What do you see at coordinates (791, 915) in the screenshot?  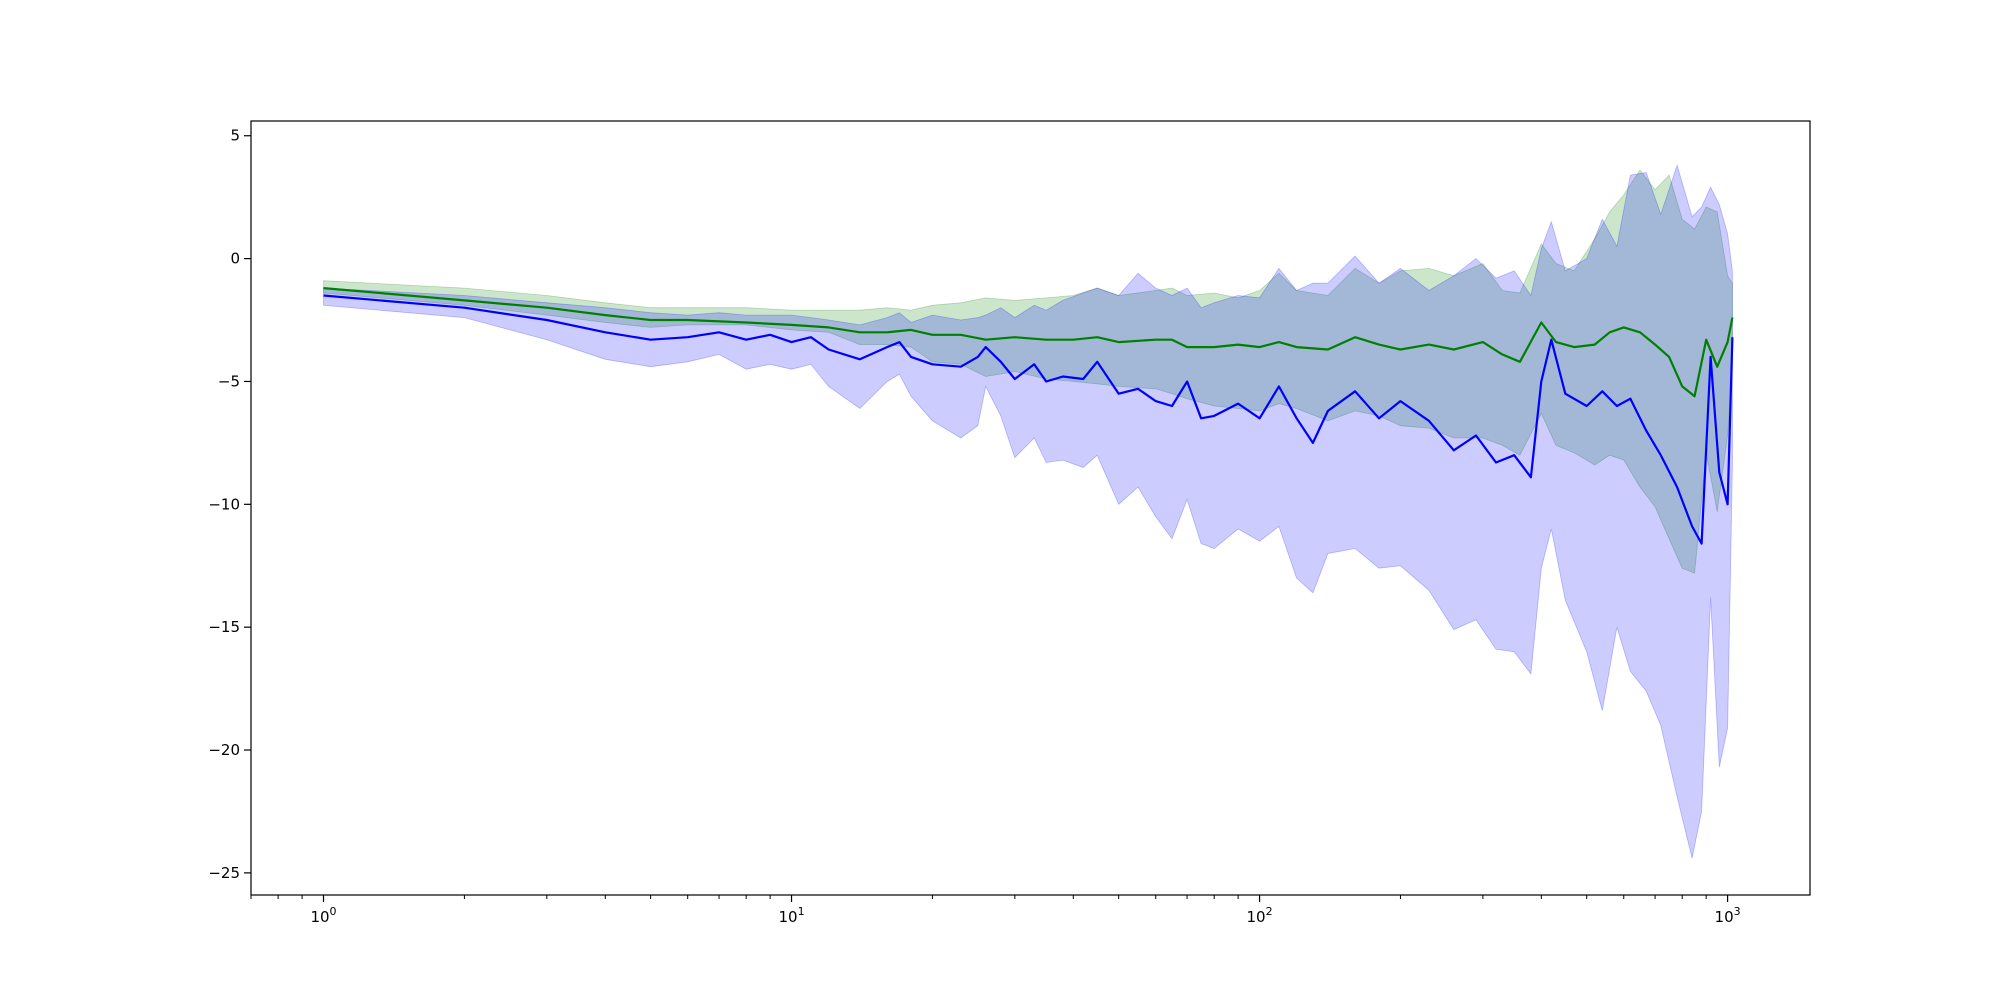 I see `x-tick-label: 10¹` at bounding box center [791, 915].